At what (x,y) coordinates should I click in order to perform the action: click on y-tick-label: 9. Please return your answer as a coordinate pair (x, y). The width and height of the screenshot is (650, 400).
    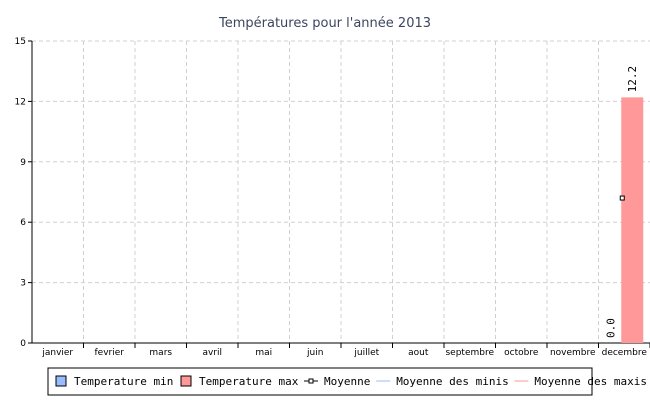
    Looking at the image, I should click on (23, 163).